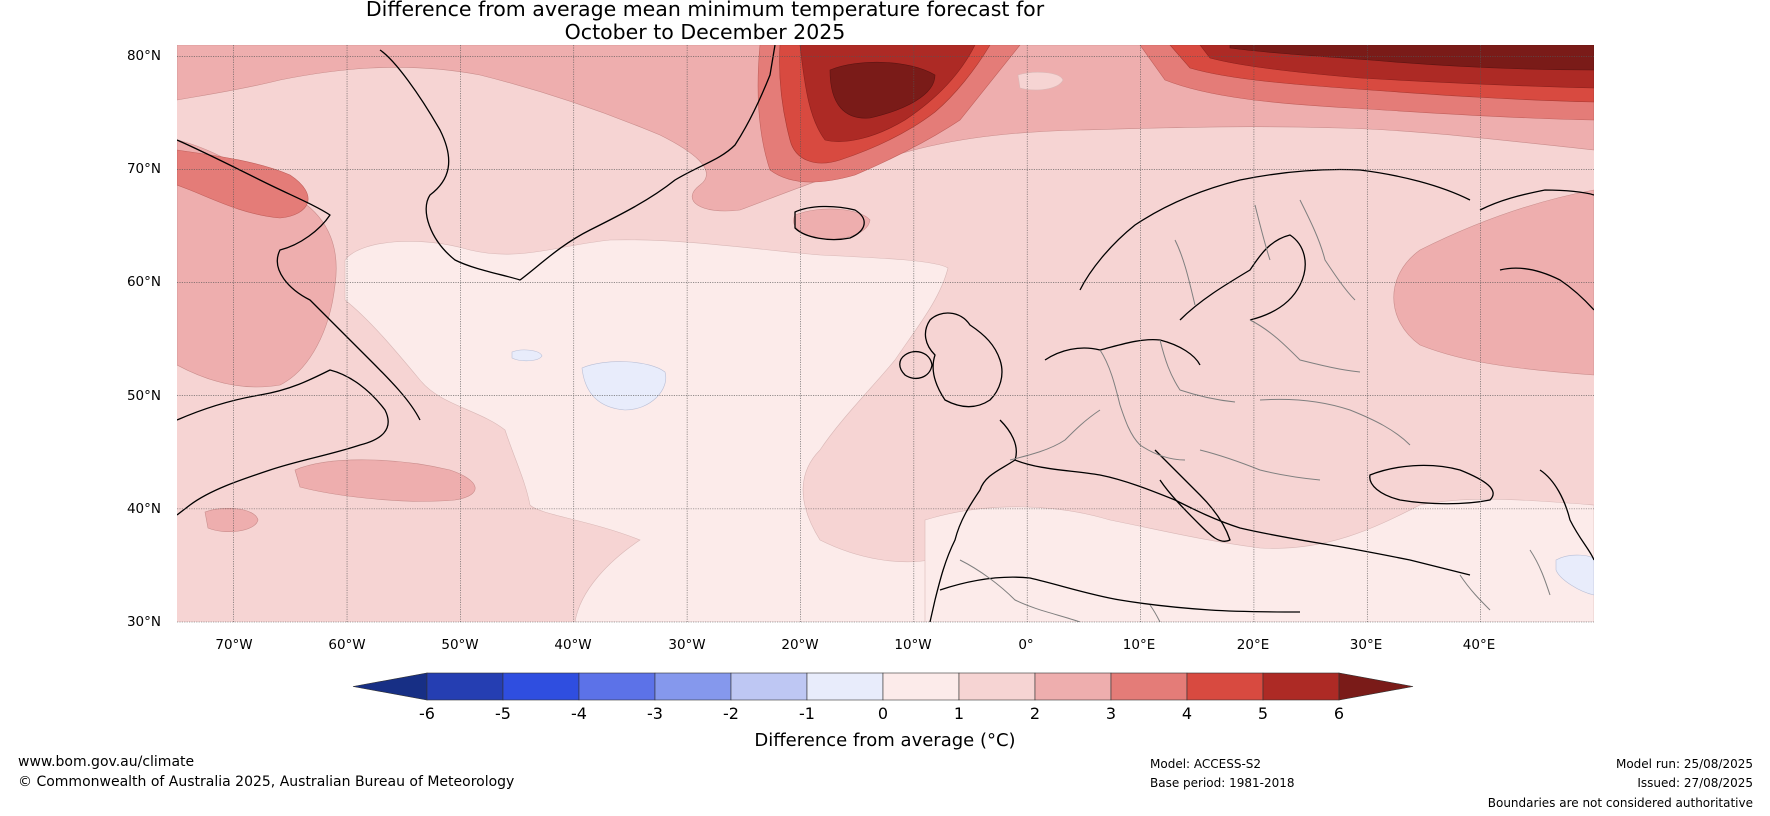 Image resolution: width=1770 pixels, height=816 pixels. I want to click on footer-model: Model: ACCESS-S2, so click(1206, 764).